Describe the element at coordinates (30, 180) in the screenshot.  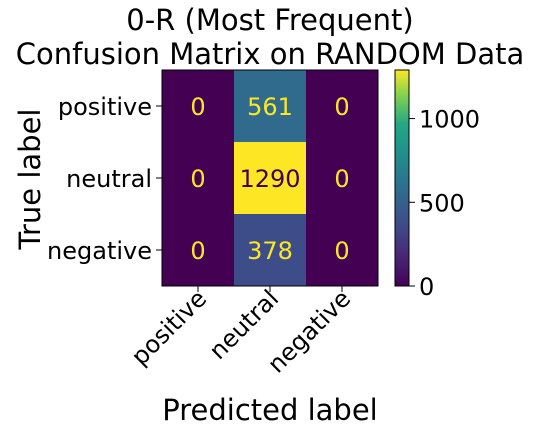
I see `y-axis-label: True label` at that location.